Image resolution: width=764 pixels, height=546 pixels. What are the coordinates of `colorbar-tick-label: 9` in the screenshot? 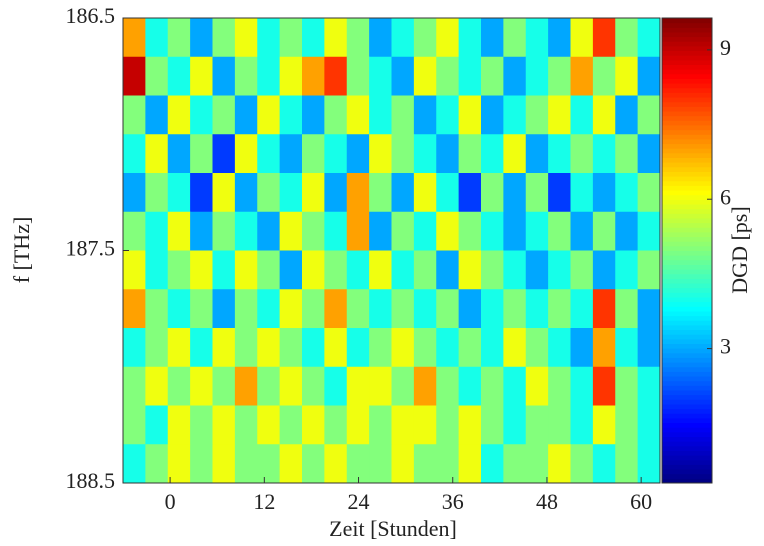 It's located at (725, 47).